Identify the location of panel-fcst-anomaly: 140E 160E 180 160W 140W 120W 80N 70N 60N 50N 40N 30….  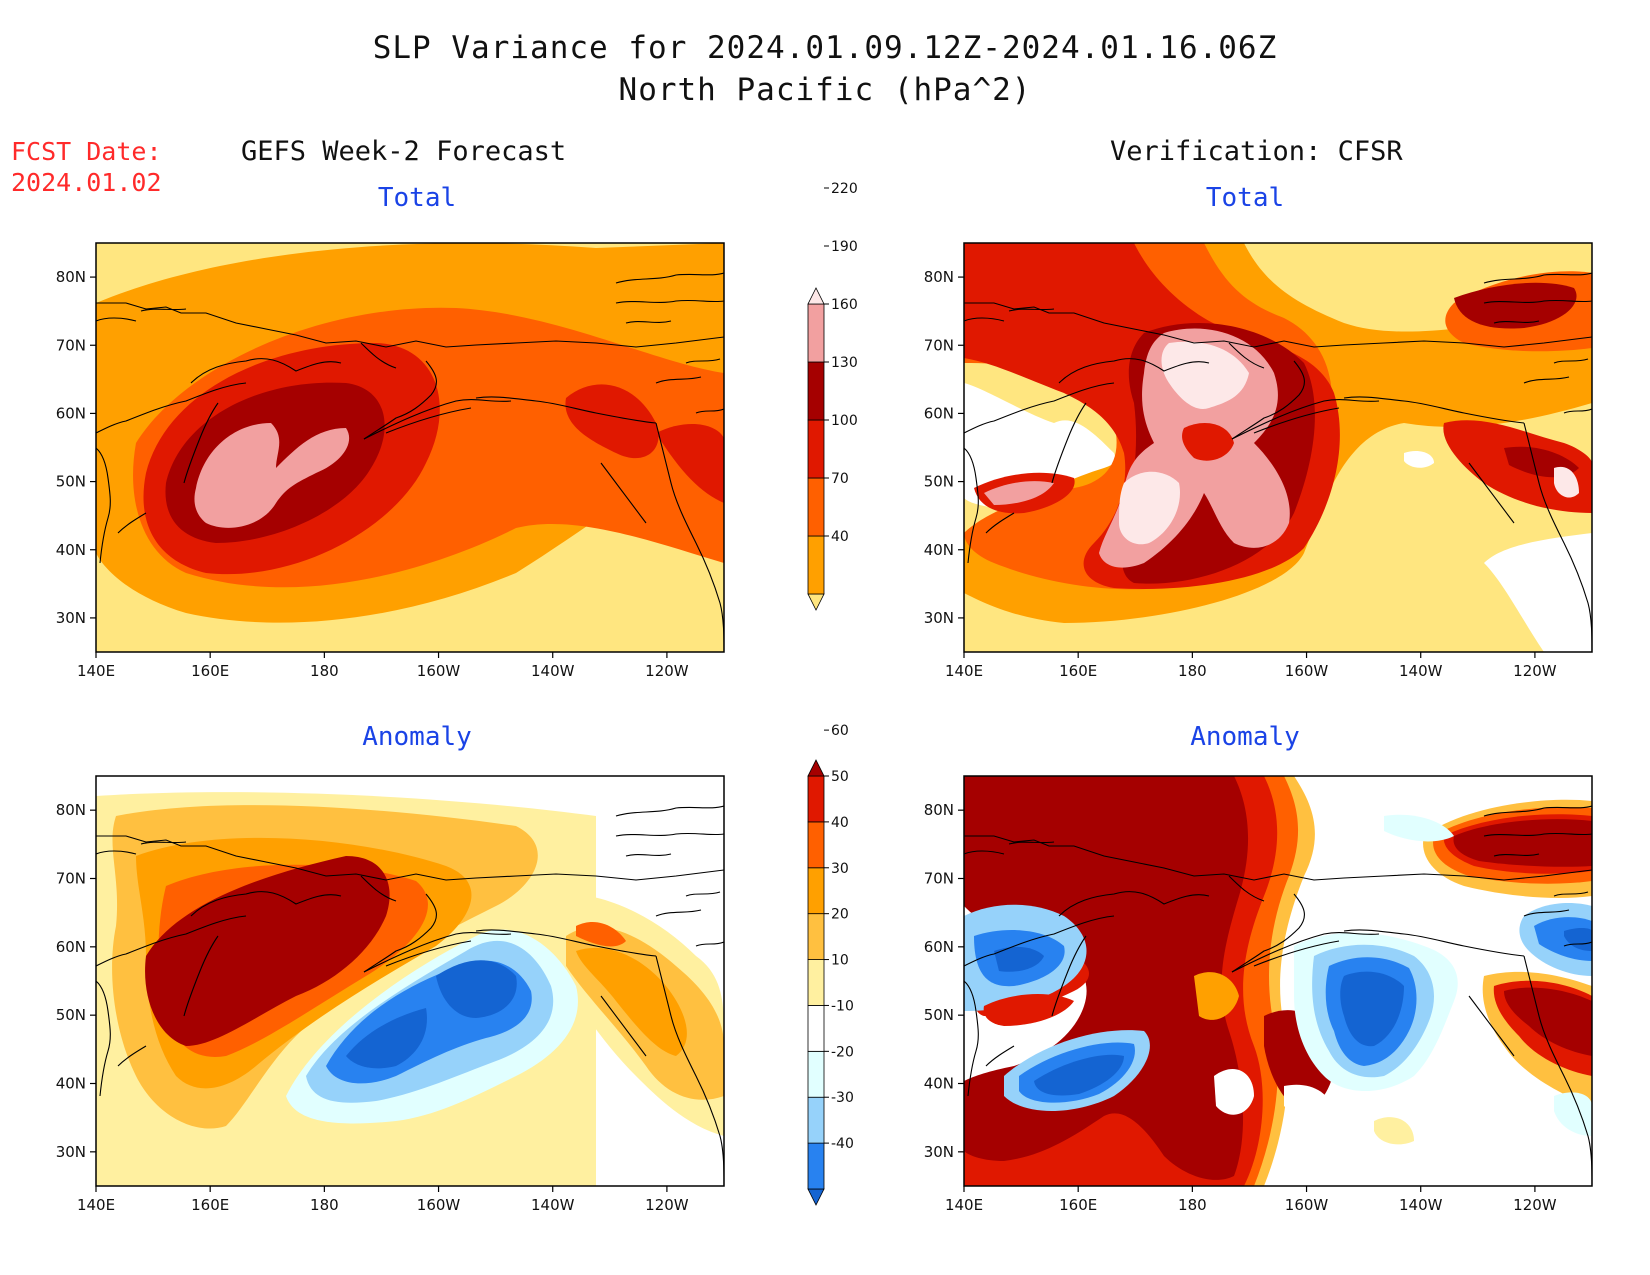
(390, 994).